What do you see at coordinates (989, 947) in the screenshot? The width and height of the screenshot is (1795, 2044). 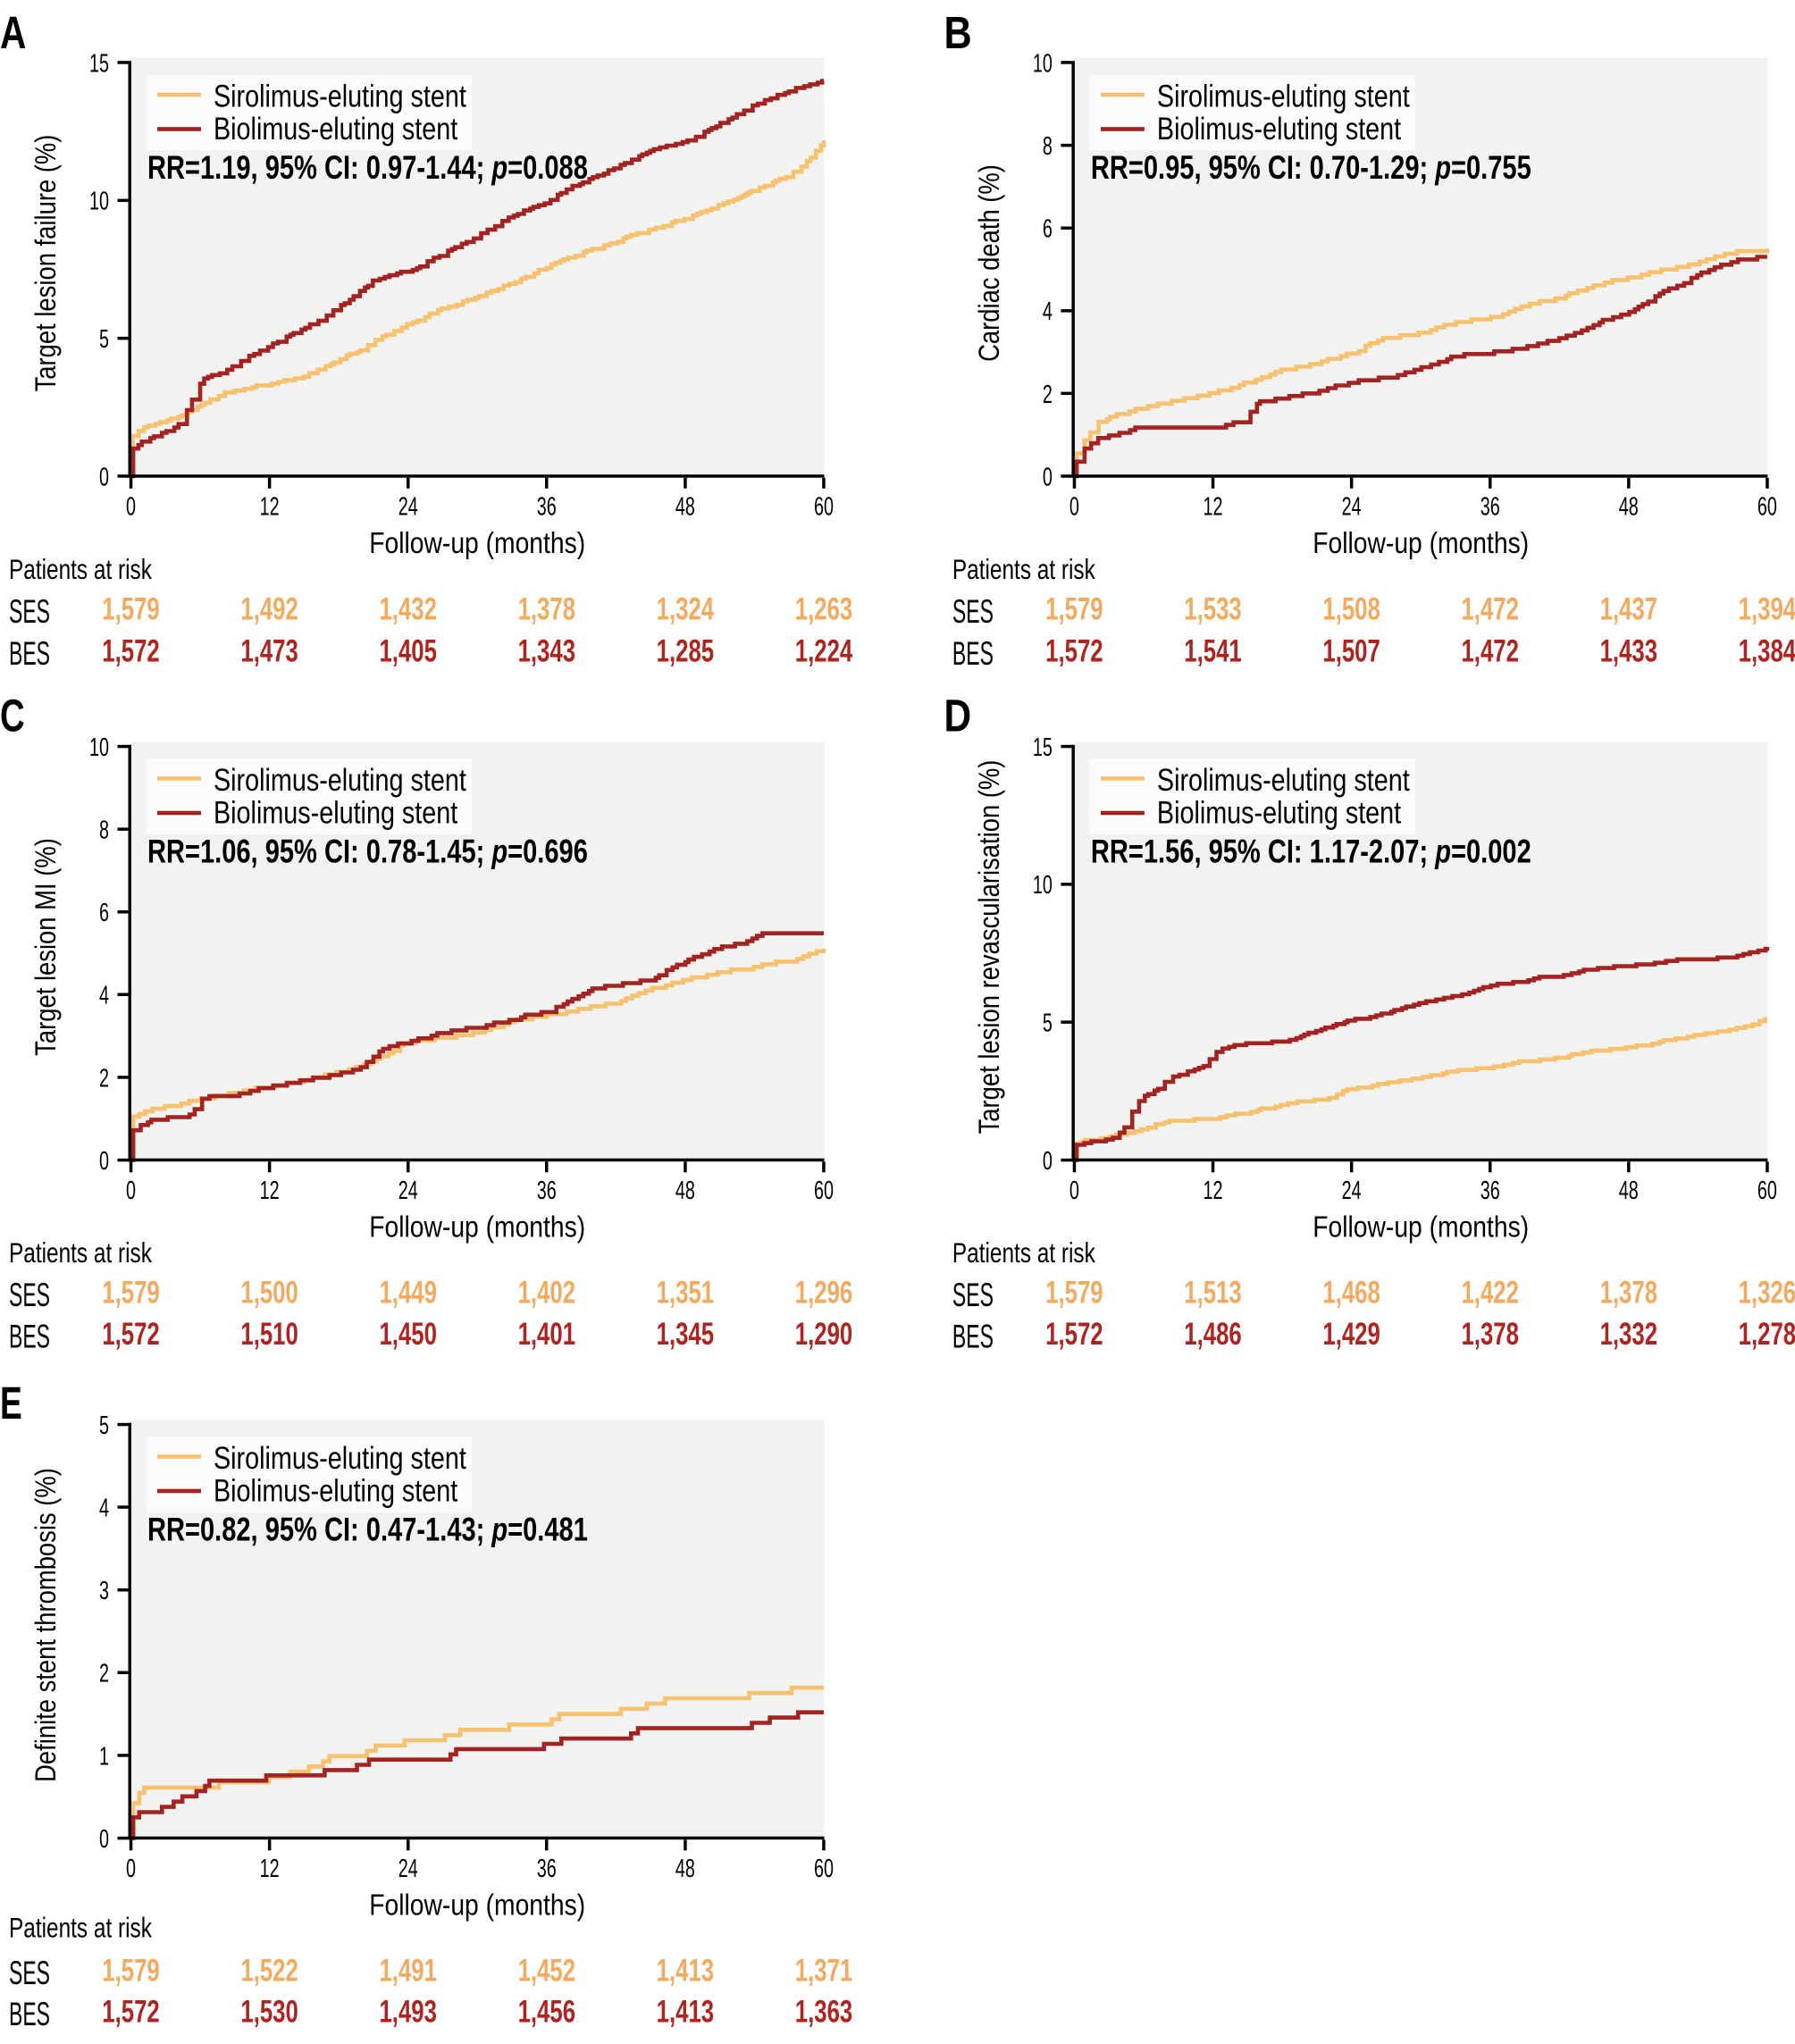 I see `svg-text:Target lesion revascularisatio: Target lesion revascularisation (%)` at bounding box center [989, 947].